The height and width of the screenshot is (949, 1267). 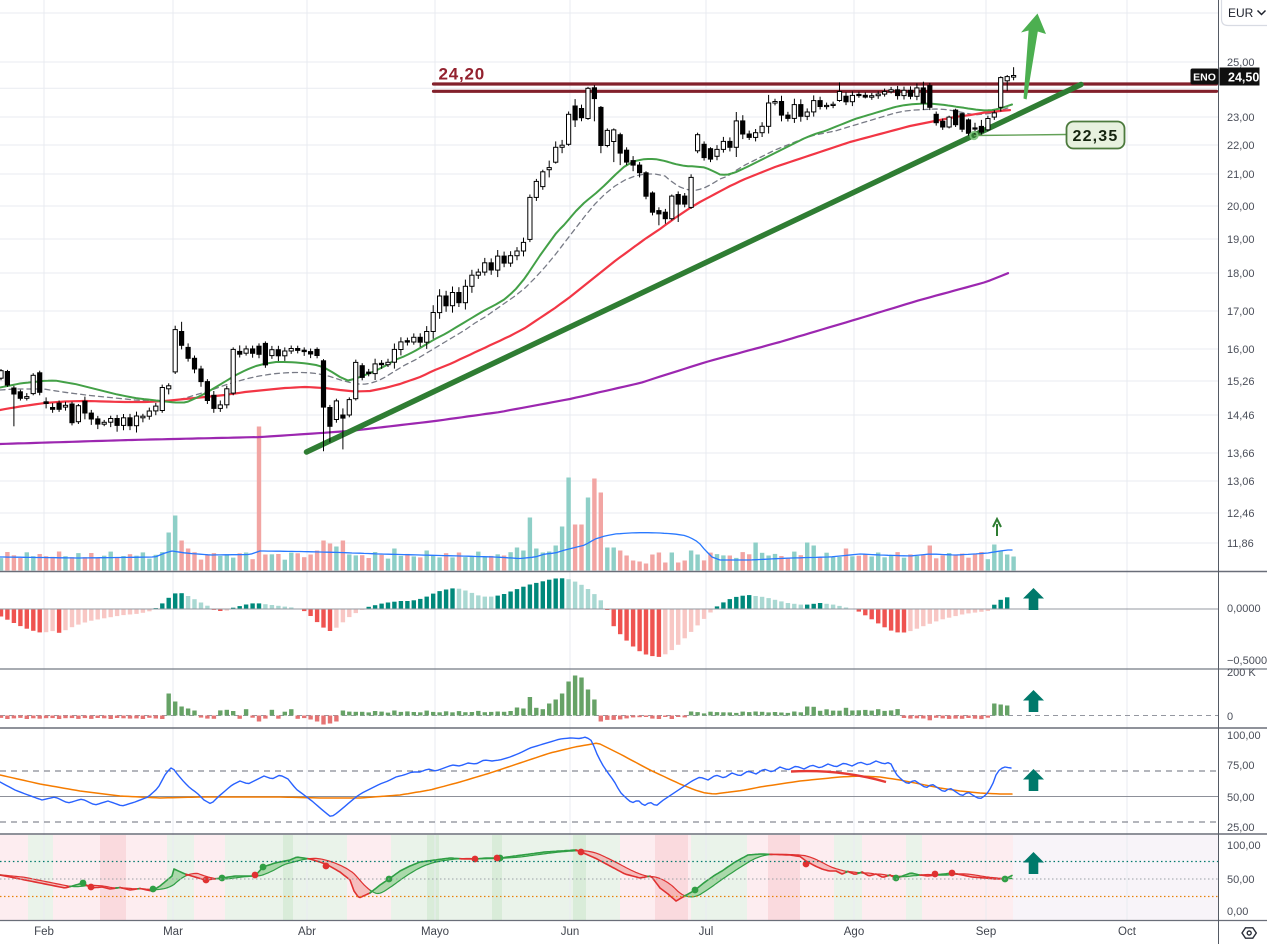 I want to click on svg-text: 12,46, so click(x=1241, y=514).